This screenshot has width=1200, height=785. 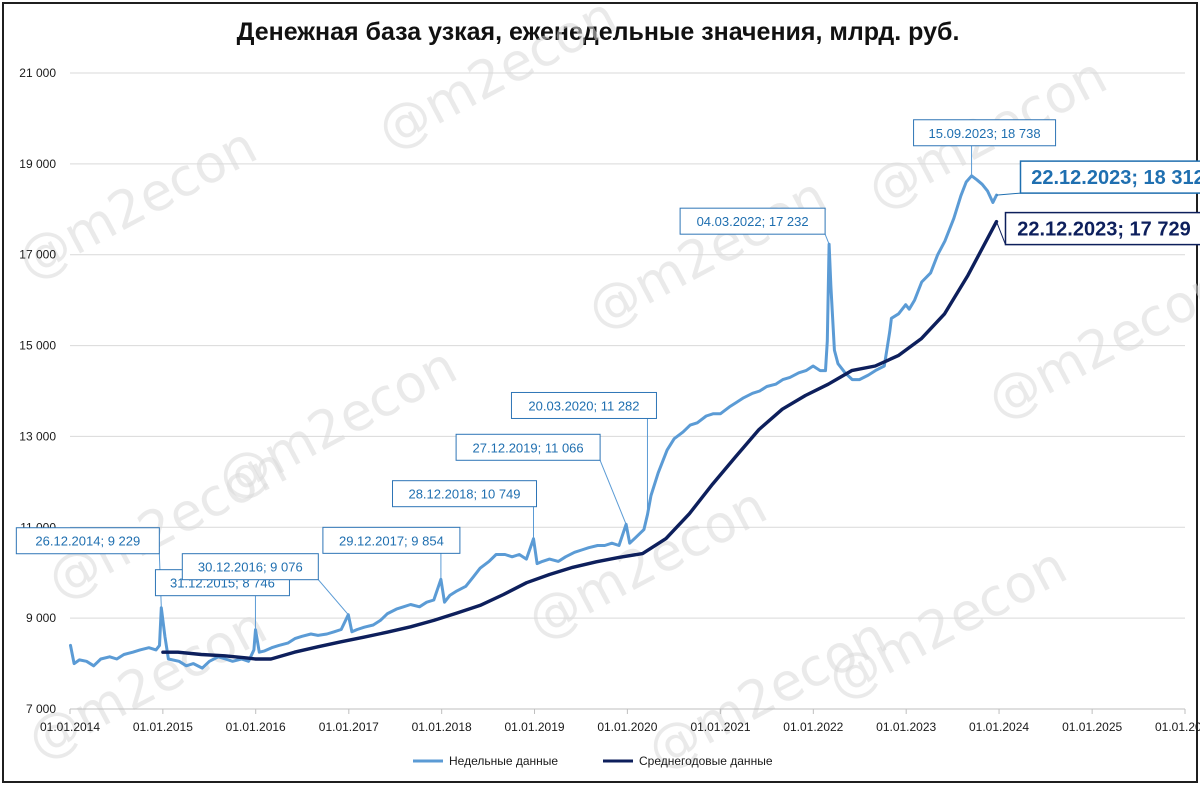 I want to click on y-tick-label: 7 000, so click(x=41, y=709).